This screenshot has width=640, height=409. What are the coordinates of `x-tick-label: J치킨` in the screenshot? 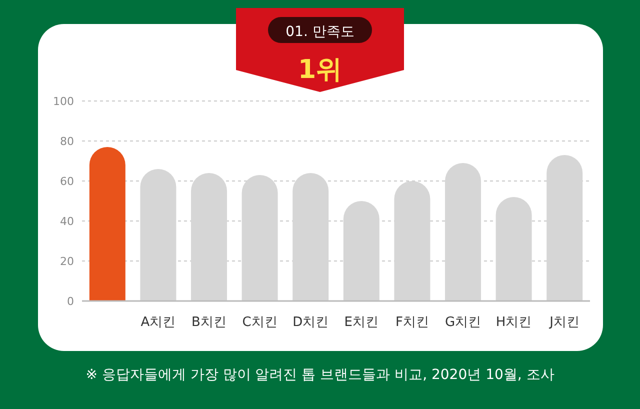 It's located at (564, 322).